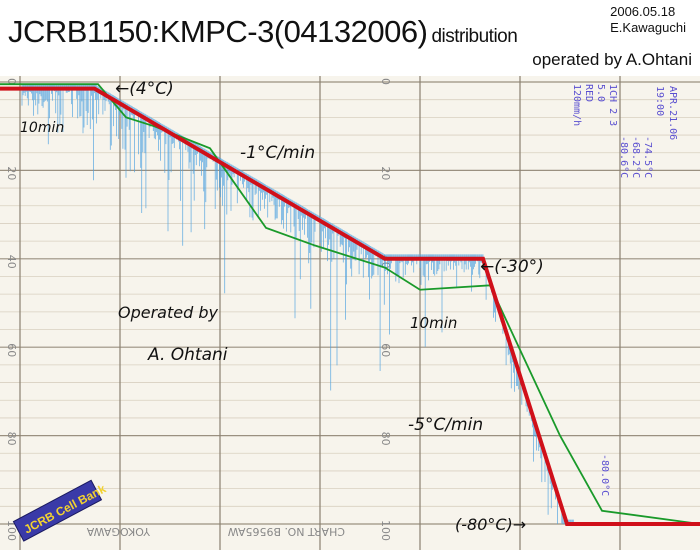 This screenshot has width=700, height=550. Describe the element at coordinates (648, 27) in the screenshot. I see `author: E.Kawaguchi` at that location.